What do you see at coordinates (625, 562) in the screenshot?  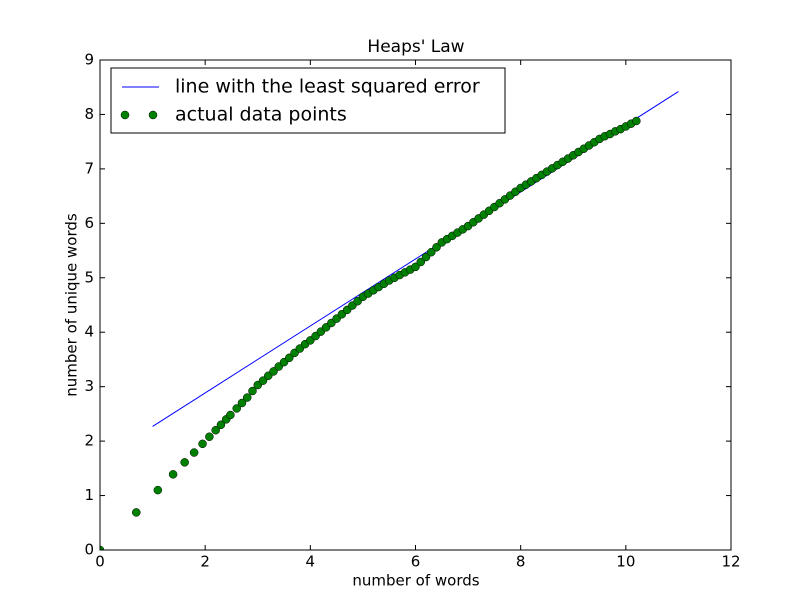 I see `x-tick-label: 10` at bounding box center [625, 562].